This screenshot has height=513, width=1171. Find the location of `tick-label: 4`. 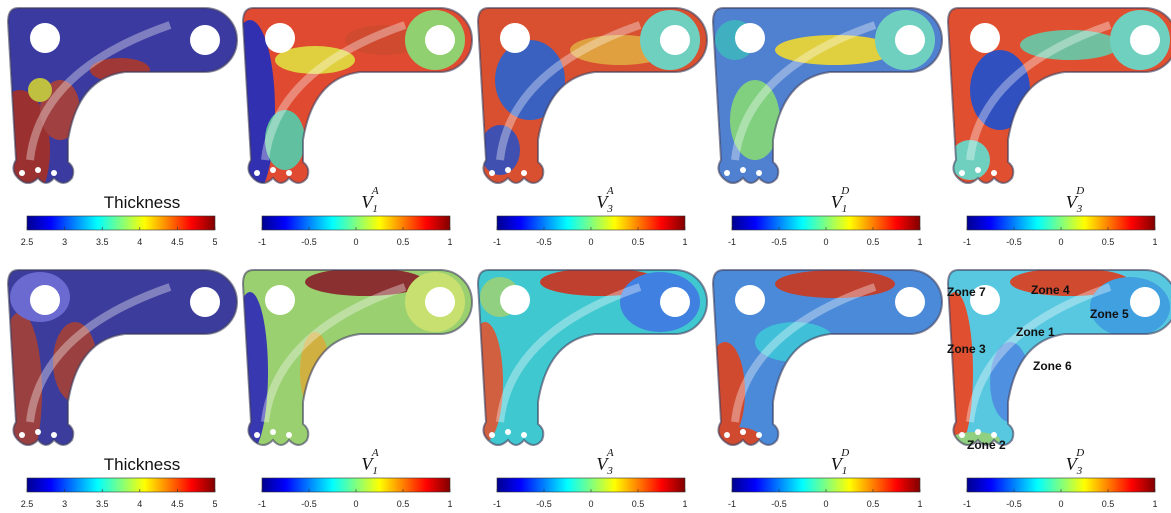

tick-label: 4 is located at coordinates (139, 504).